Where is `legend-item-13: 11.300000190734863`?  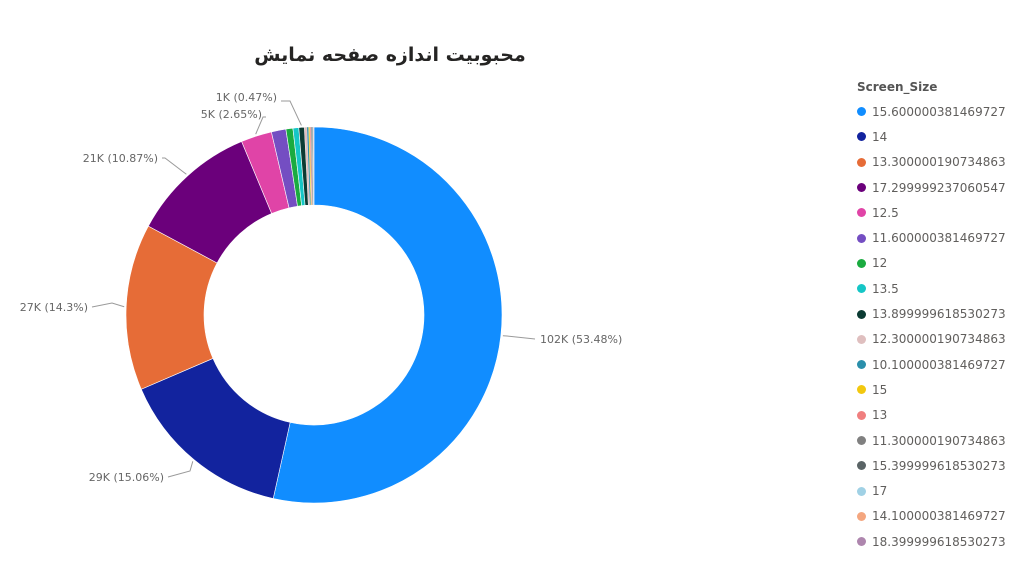 legend-item-13: 11.300000190734863 is located at coordinates (937, 440).